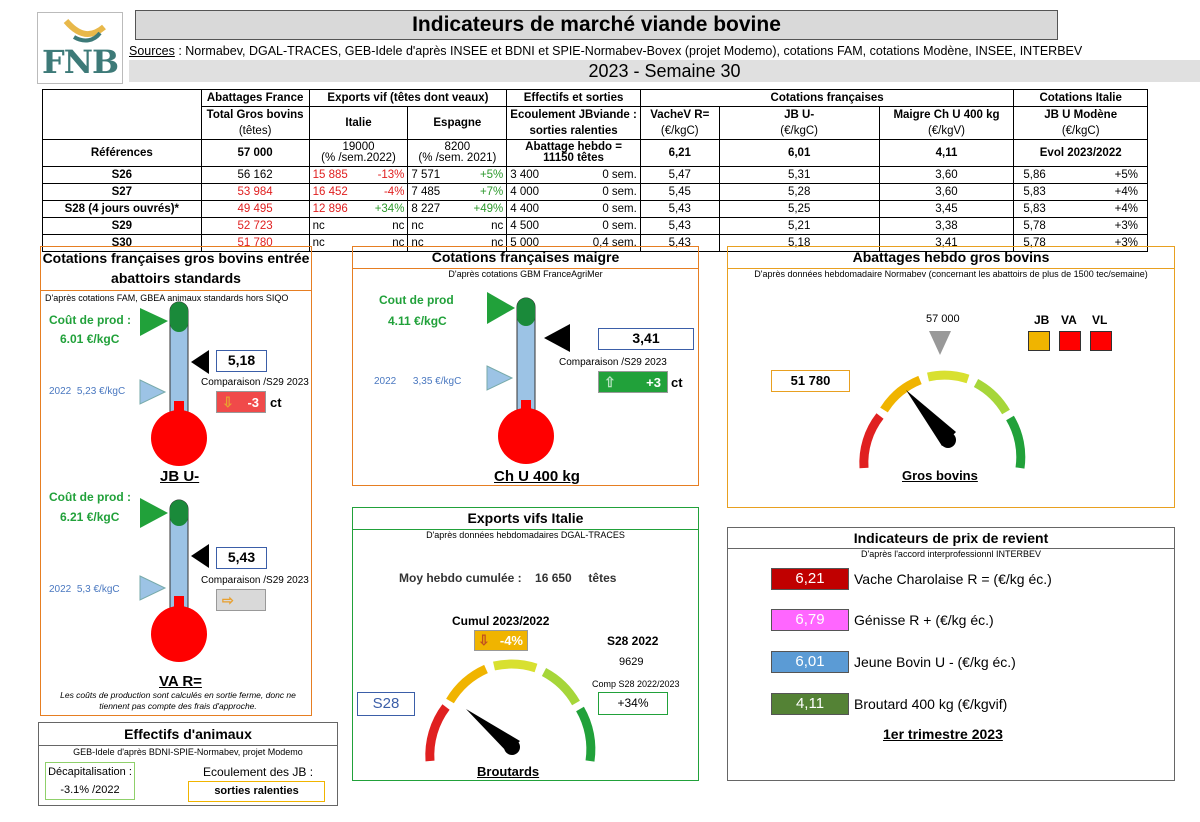  I want to click on va-thermometer-icon, so click(174, 580).